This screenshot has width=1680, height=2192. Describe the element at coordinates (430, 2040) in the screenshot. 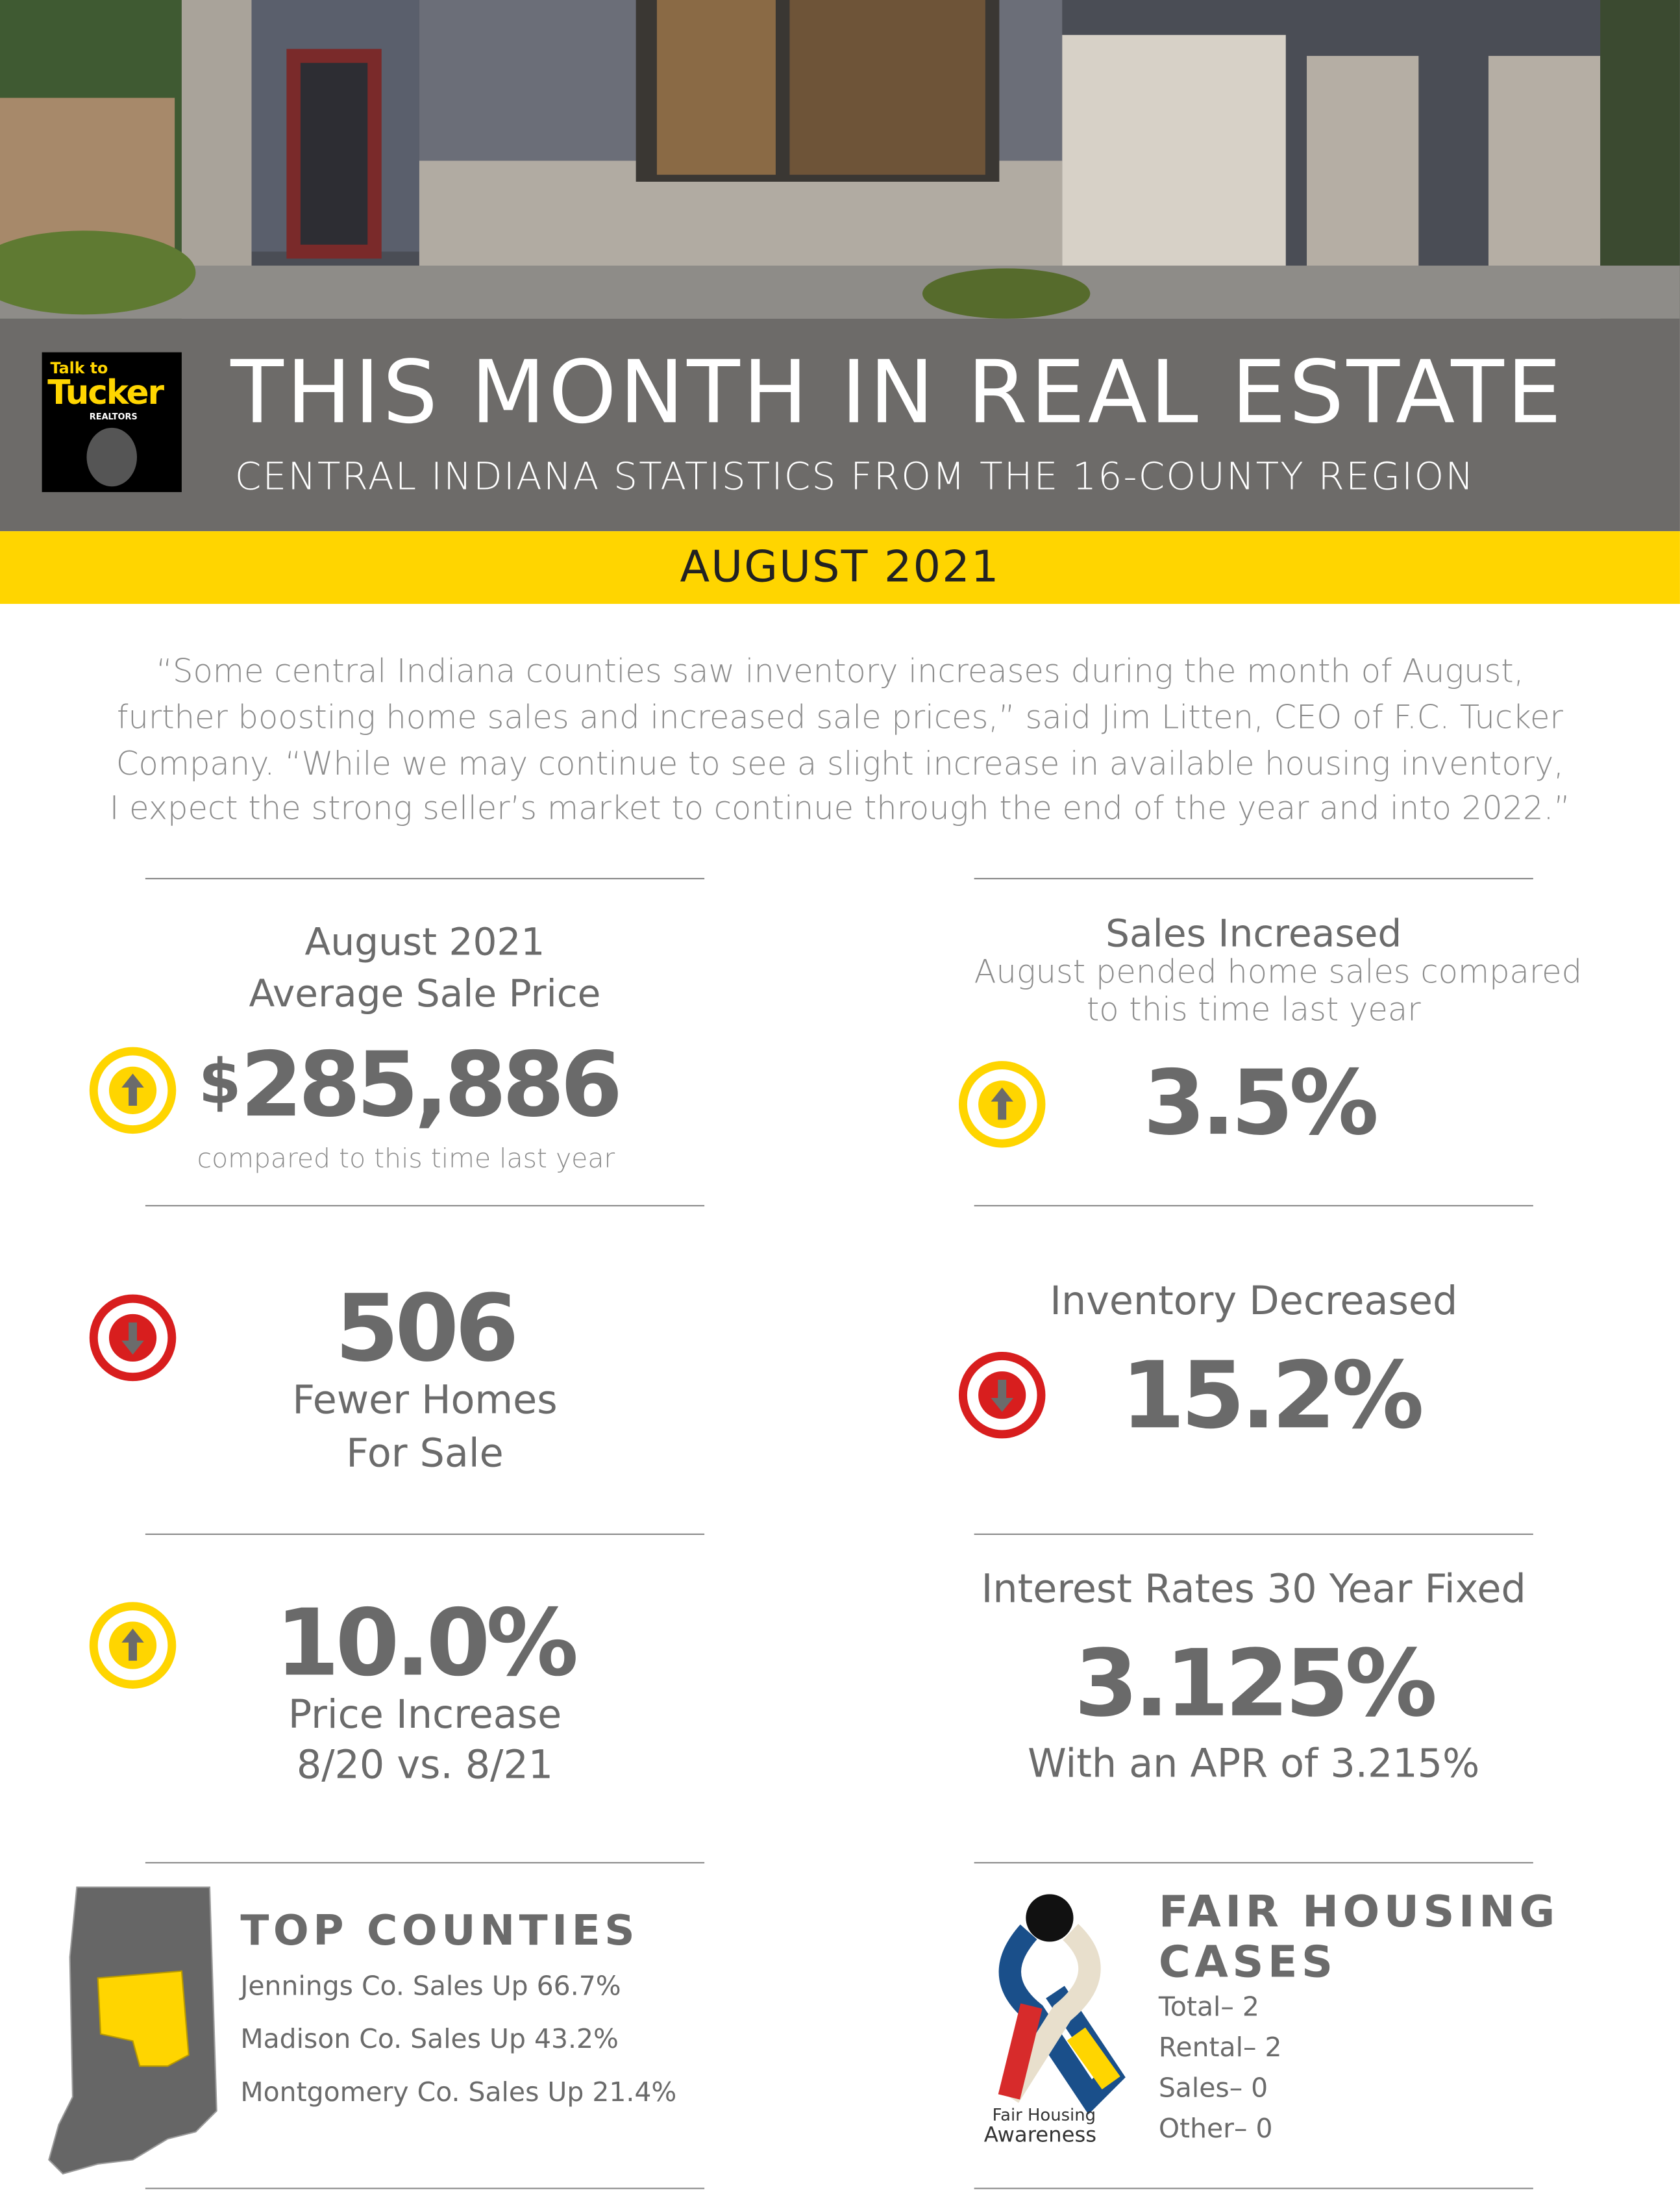

I see `county-item: Madison Co. Sales Up 43.2%` at that location.